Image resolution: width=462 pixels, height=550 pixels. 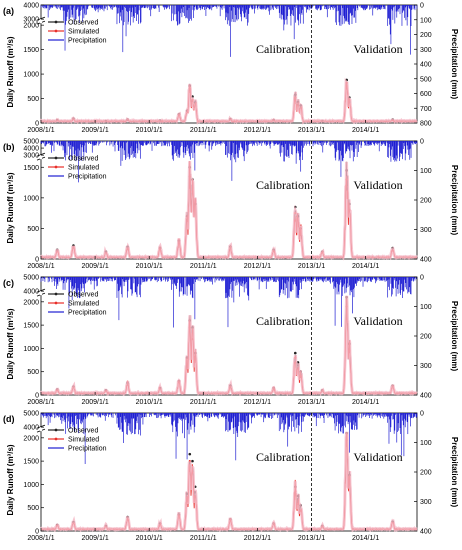 What do you see at coordinates (192, 461) in the screenshot?
I see `observed-point` at bounding box center [192, 461].